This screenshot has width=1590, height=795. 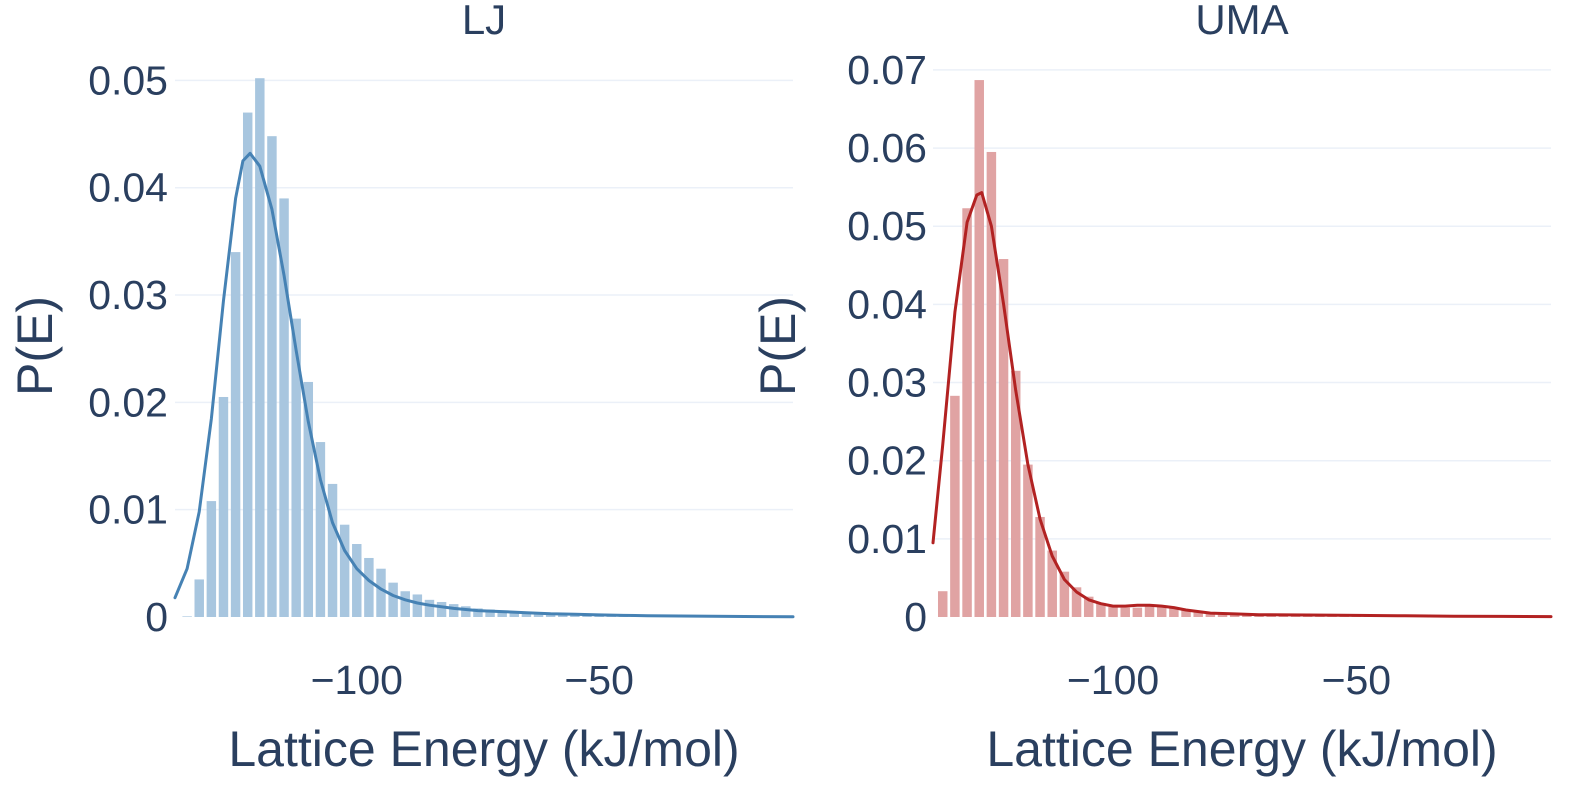 I want to click on chart-title: UMA, so click(x=1241, y=21).